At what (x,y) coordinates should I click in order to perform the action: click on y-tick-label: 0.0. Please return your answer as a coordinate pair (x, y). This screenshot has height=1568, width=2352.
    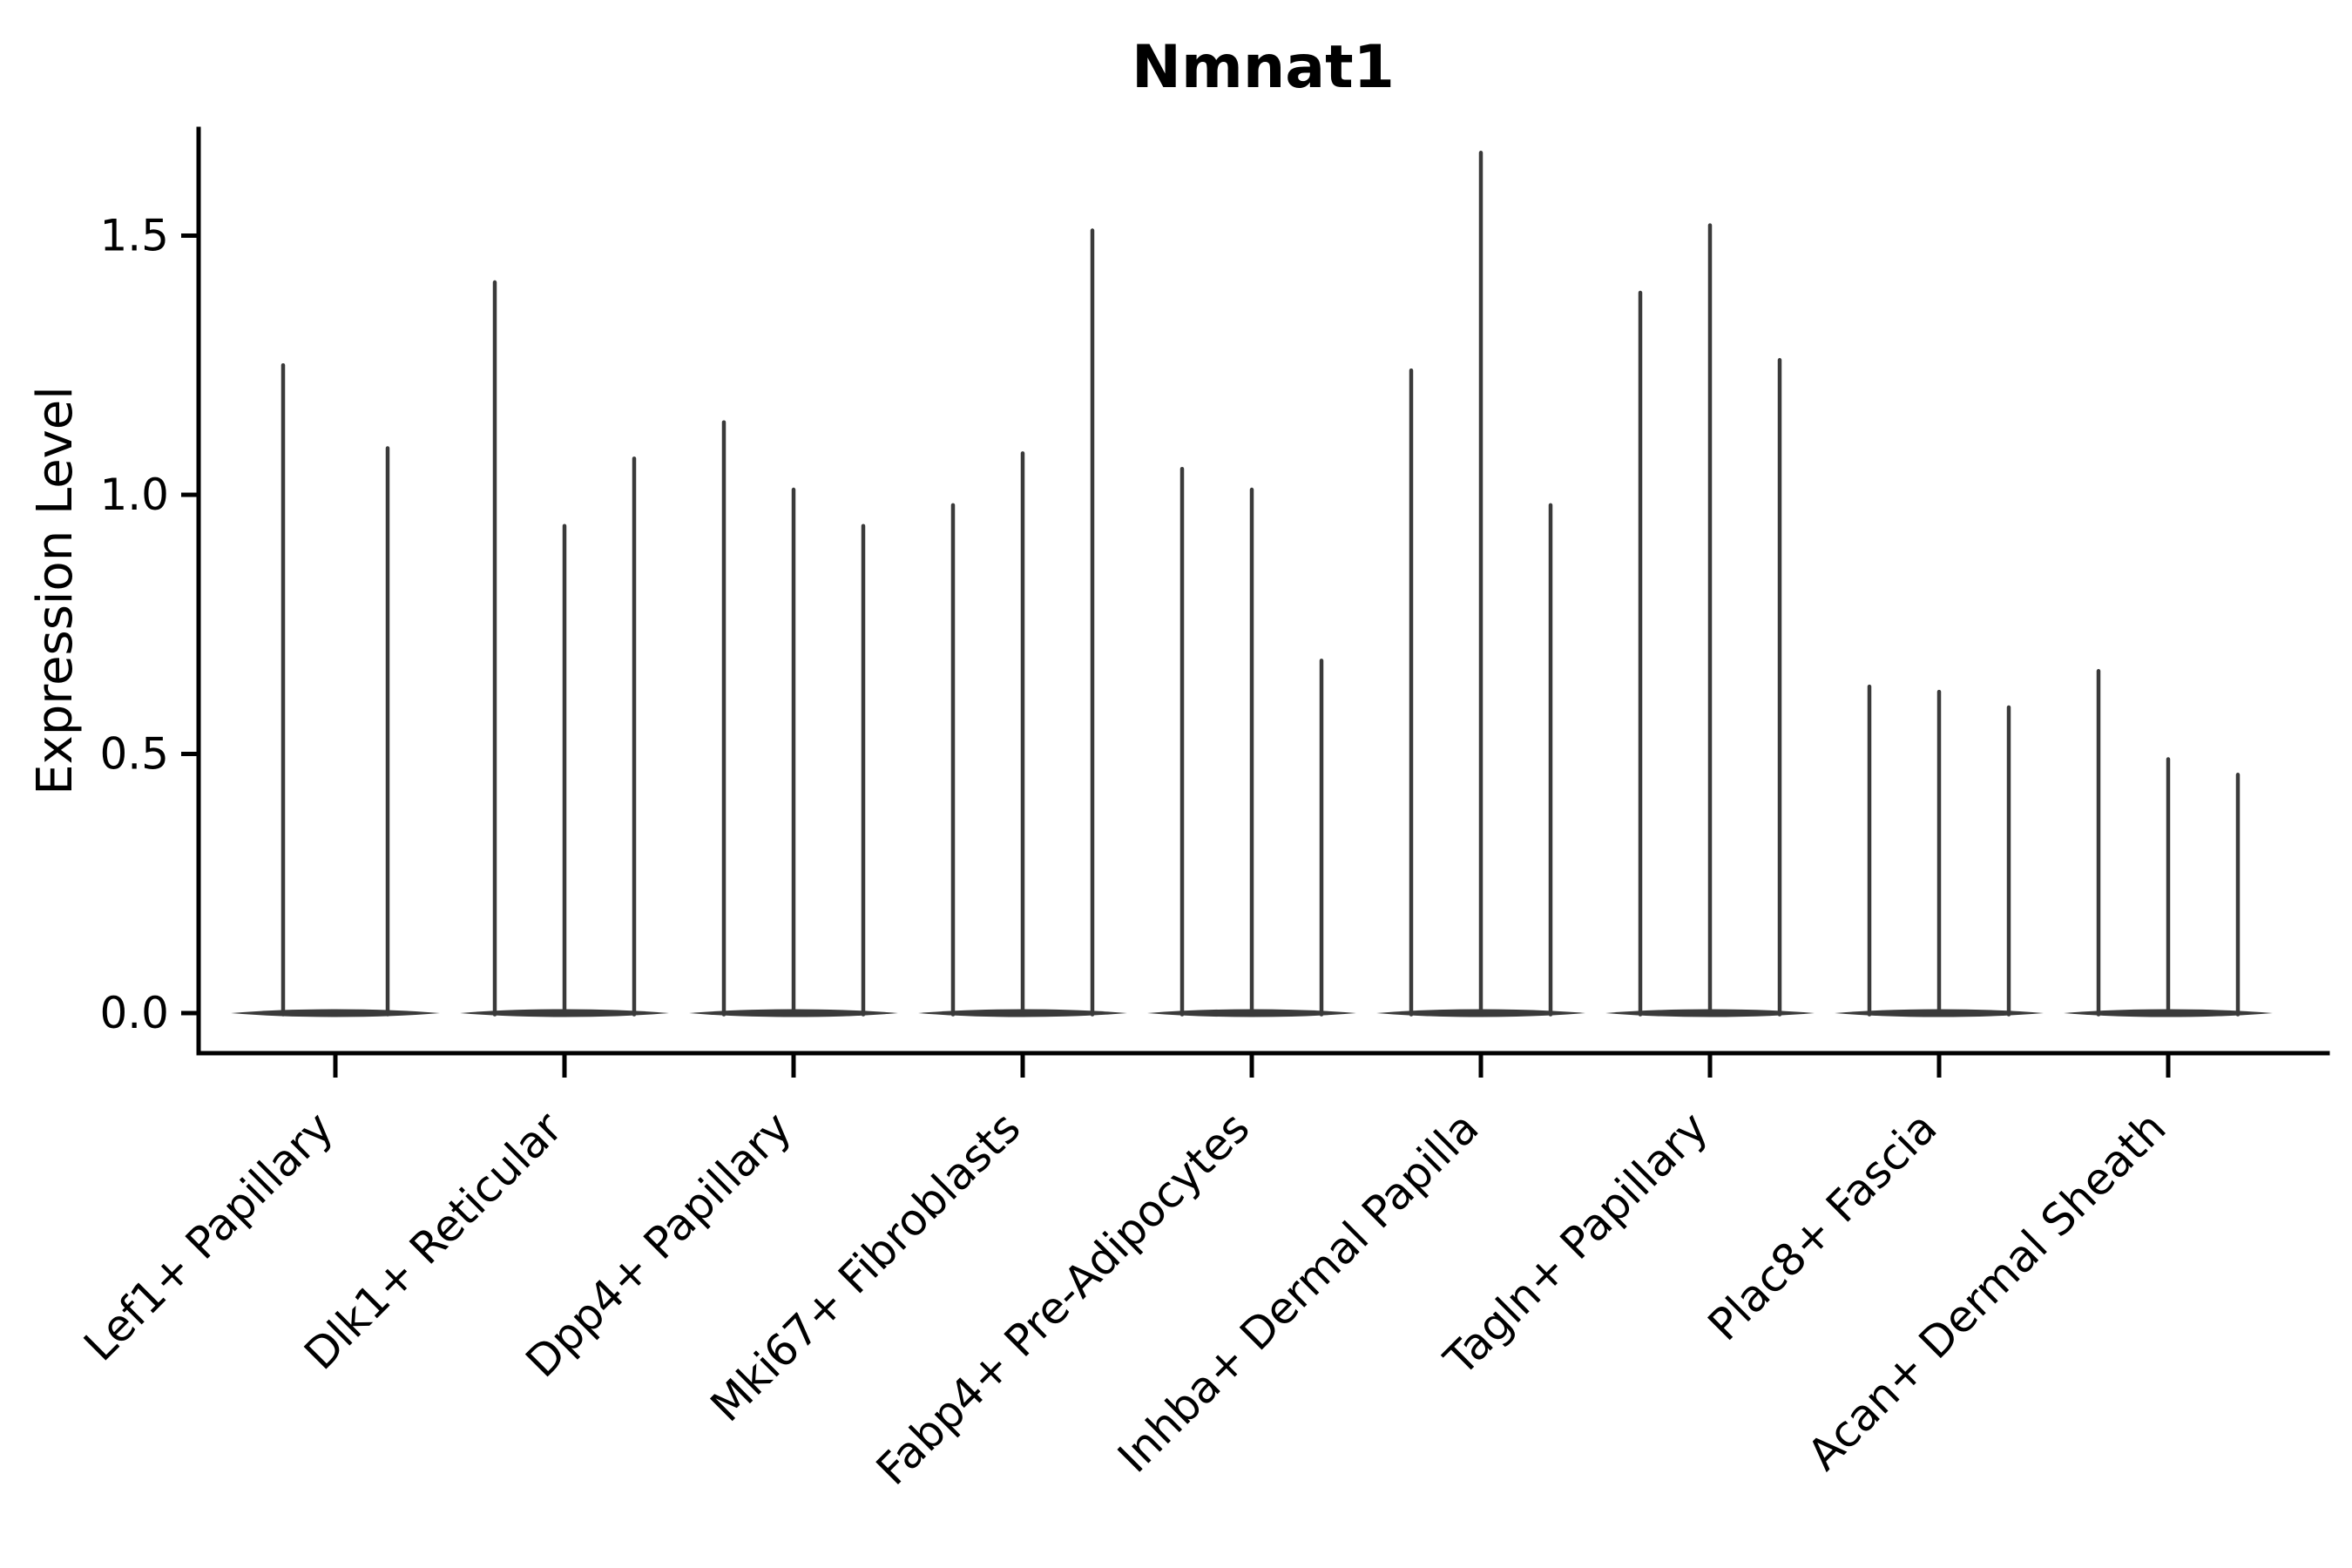
    Looking at the image, I should click on (134, 1013).